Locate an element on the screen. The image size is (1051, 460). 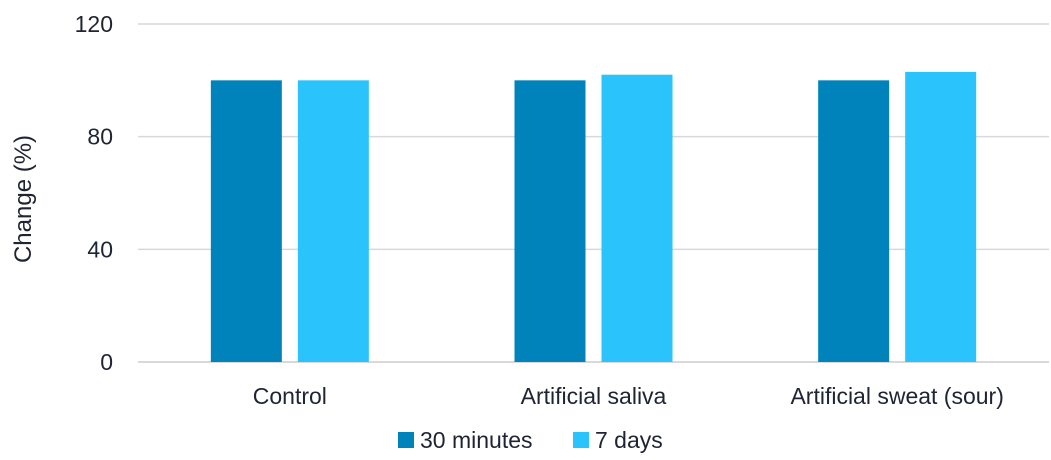
legend: 30 minutes 7 days is located at coordinates (530, 440).